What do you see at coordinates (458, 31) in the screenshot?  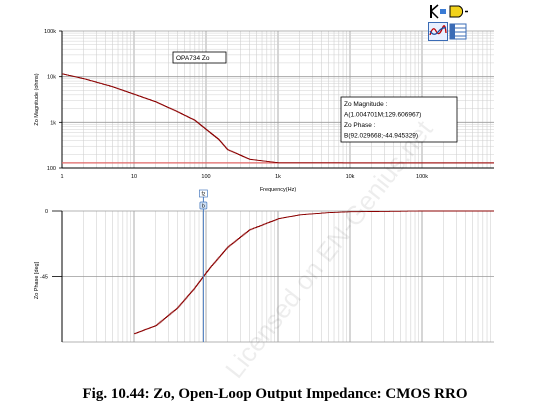 I see `data-table-icon` at bounding box center [458, 31].